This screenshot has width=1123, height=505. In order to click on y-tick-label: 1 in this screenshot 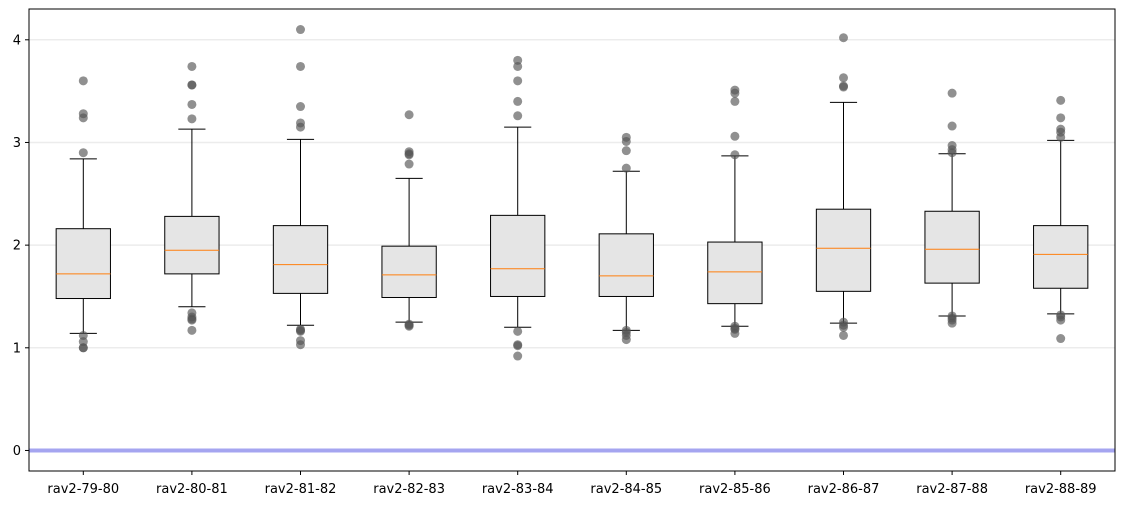, I will do `click(17, 348)`.